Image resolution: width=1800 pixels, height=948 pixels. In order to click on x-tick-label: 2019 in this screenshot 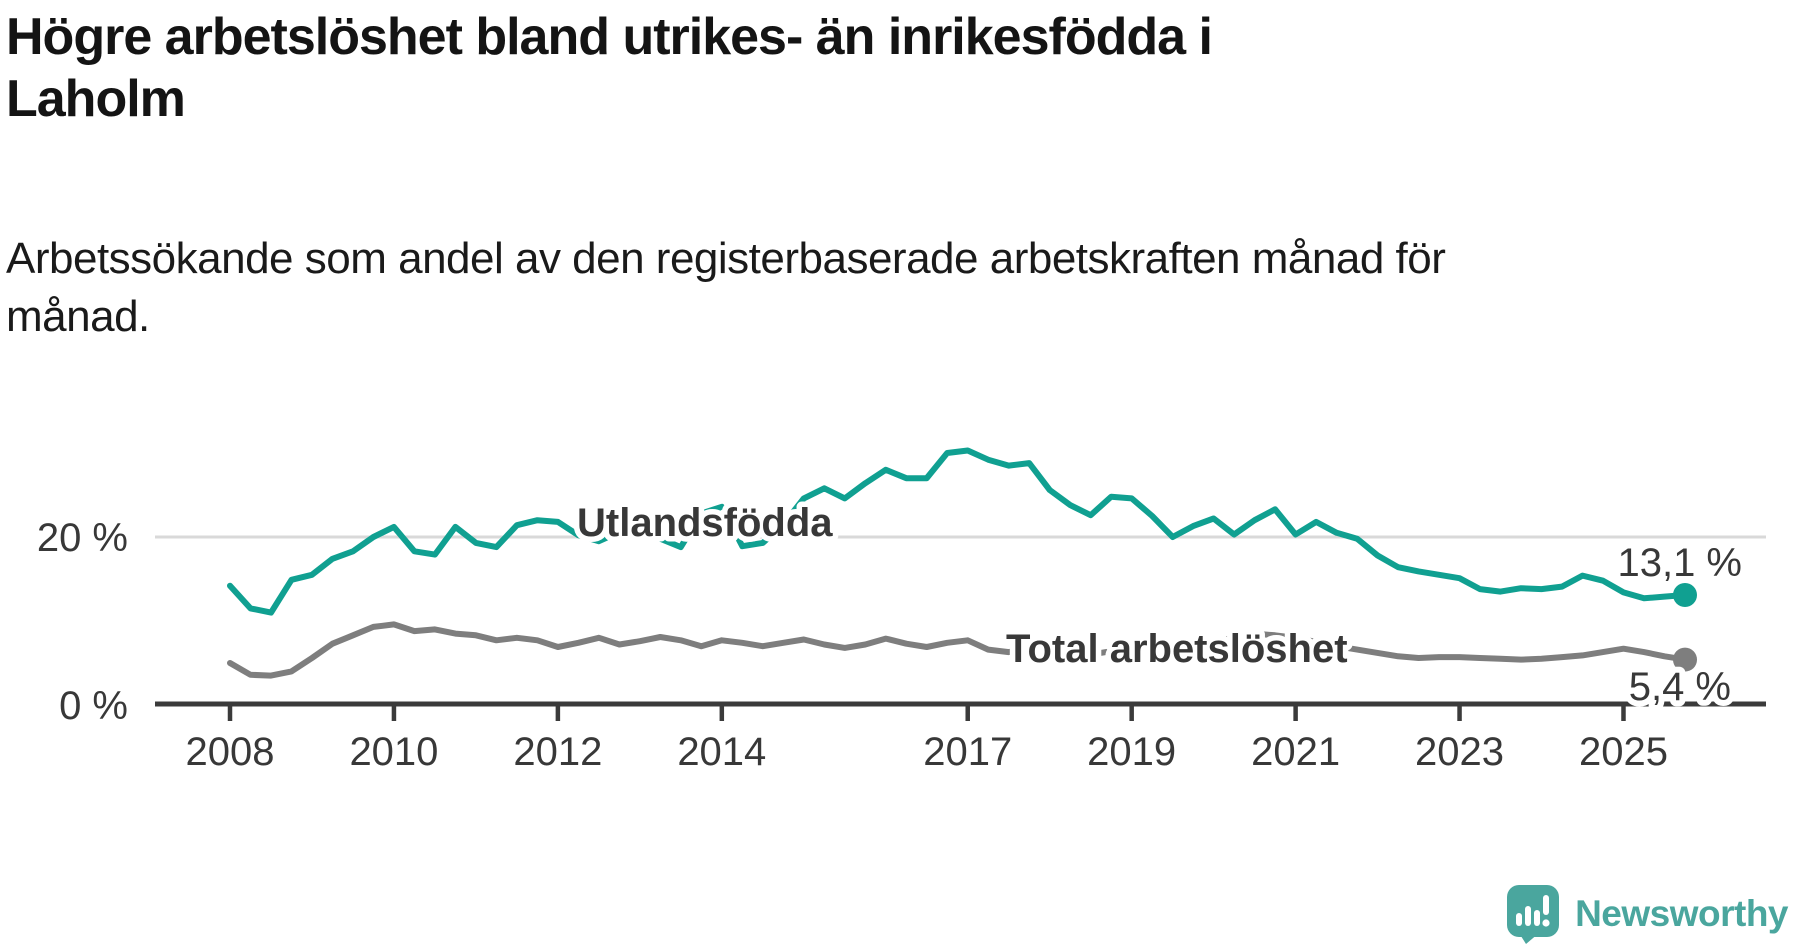, I will do `click(1131, 752)`.